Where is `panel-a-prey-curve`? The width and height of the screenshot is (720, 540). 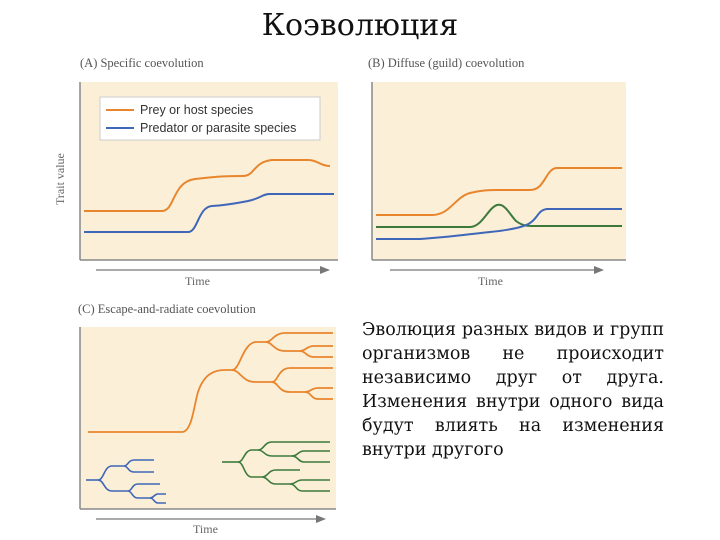
panel-a-prey-curve is located at coordinates (207, 185).